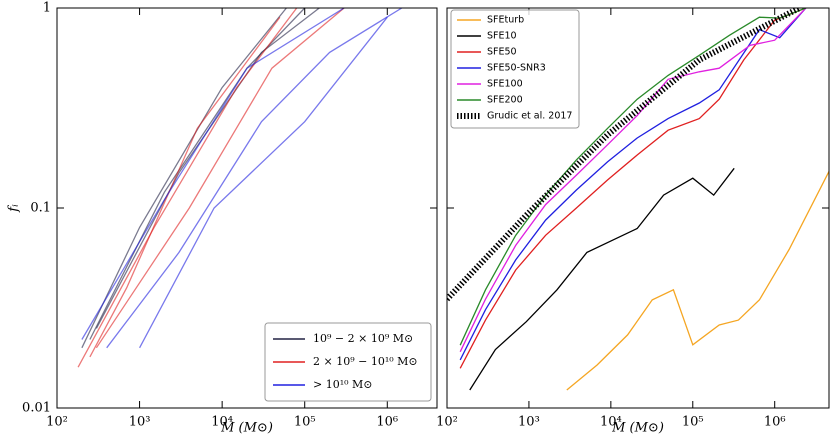  Describe the element at coordinates (47, 8) in the screenshot. I see `y-tick-label: 1` at that location.